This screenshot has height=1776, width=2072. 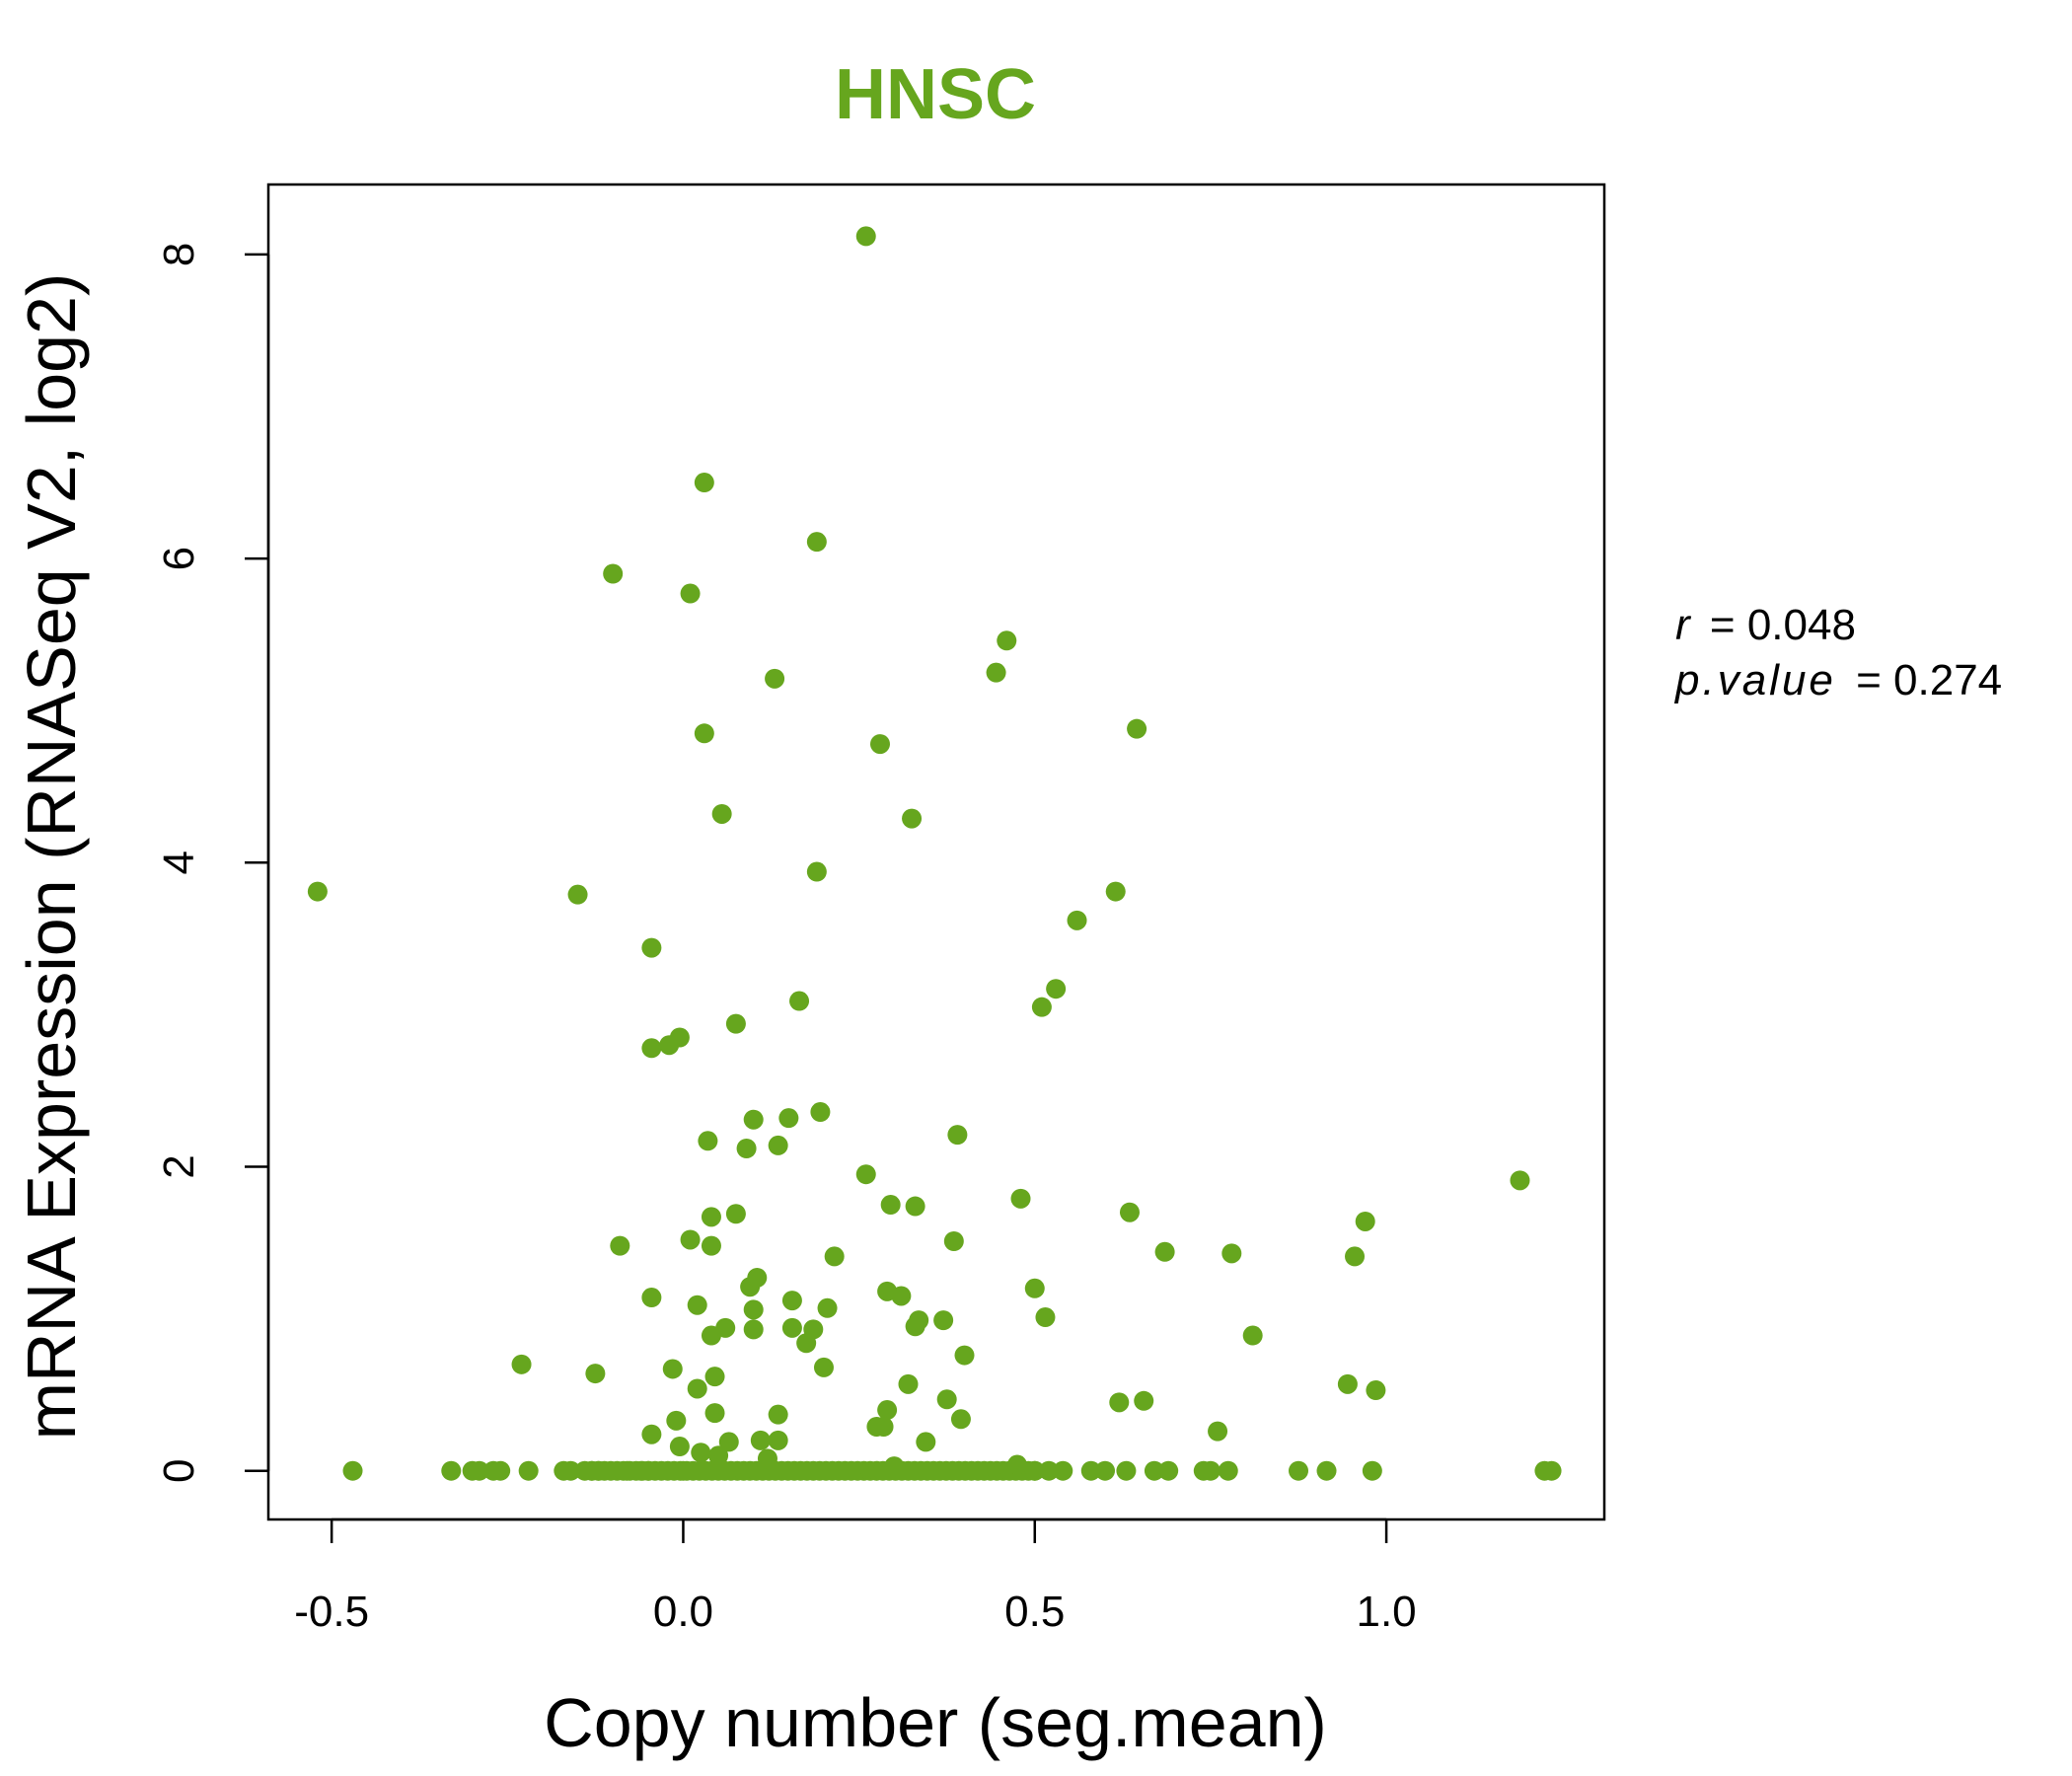 I want to click on x-tick-label: 0.0, so click(x=683, y=1612).